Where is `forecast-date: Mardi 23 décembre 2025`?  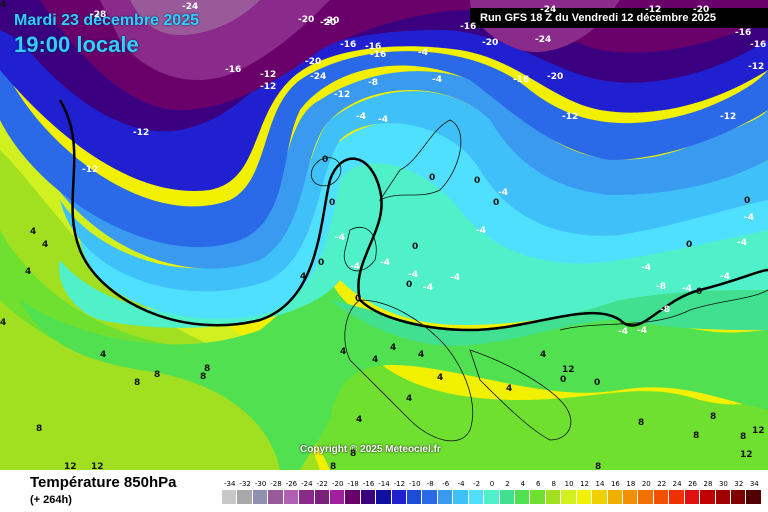
forecast-date: Mardi 23 décembre 2025 is located at coordinates (106, 20).